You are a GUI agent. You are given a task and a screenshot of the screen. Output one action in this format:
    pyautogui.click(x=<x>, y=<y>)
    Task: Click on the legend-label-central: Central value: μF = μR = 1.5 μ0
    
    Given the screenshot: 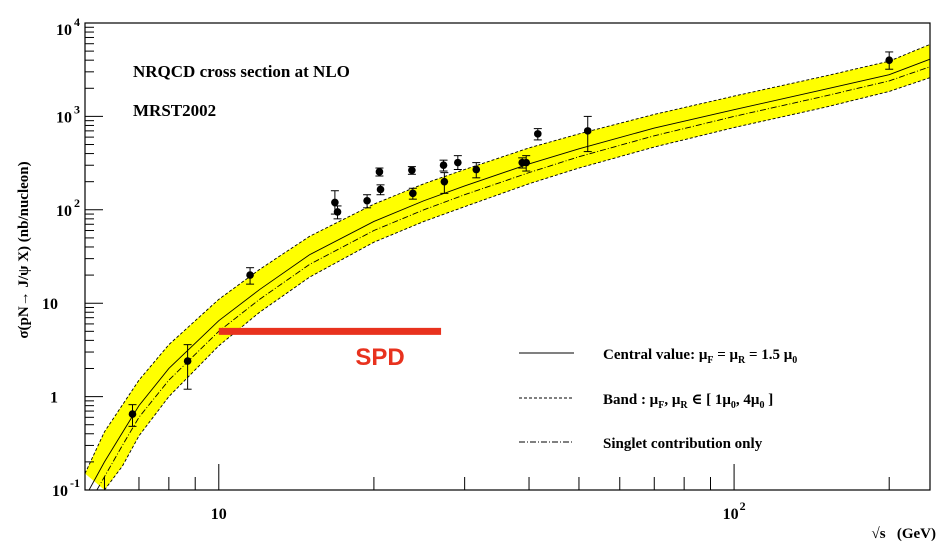 What is the action you would take?
    pyautogui.click(x=700, y=356)
    